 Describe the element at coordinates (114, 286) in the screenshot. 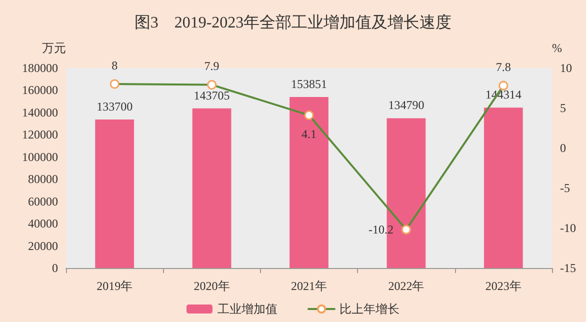

I see `x-tick-label: 2019年` at that location.